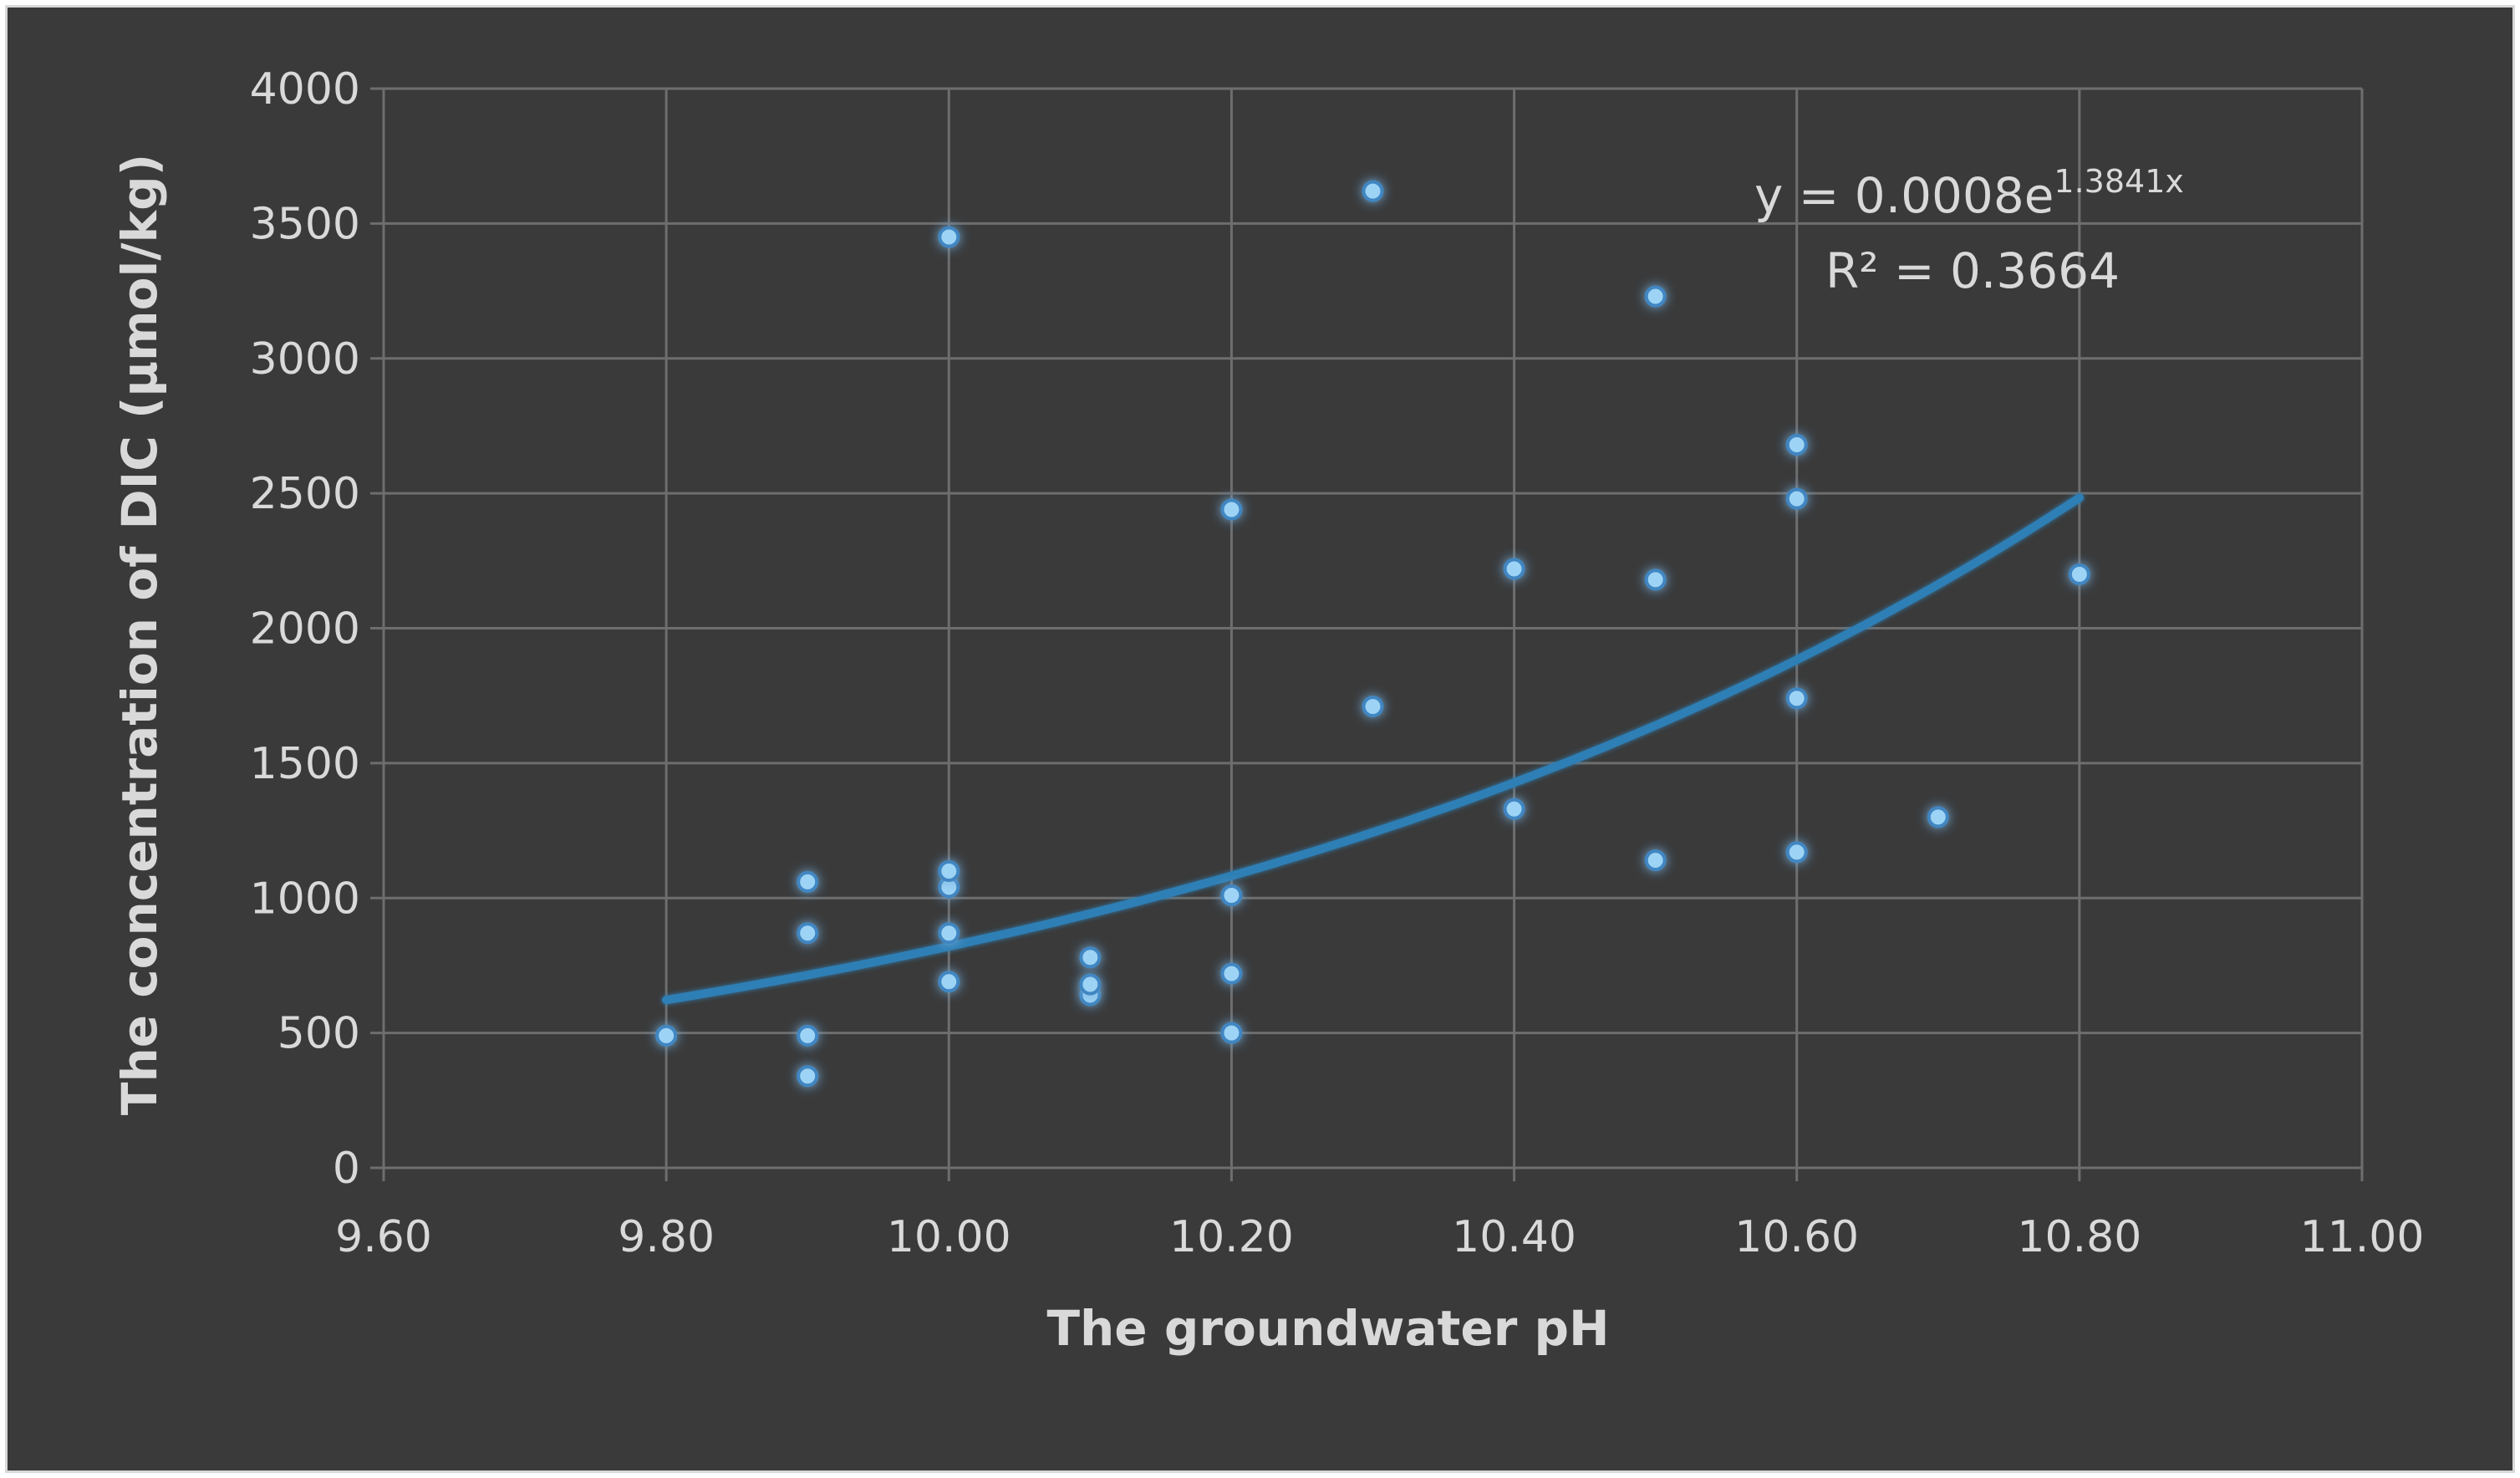  What do you see at coordinates (1514, 1237) in the screenshot?
I see `x-tick-label: 10.40` at bounding box center [1514, 1237].